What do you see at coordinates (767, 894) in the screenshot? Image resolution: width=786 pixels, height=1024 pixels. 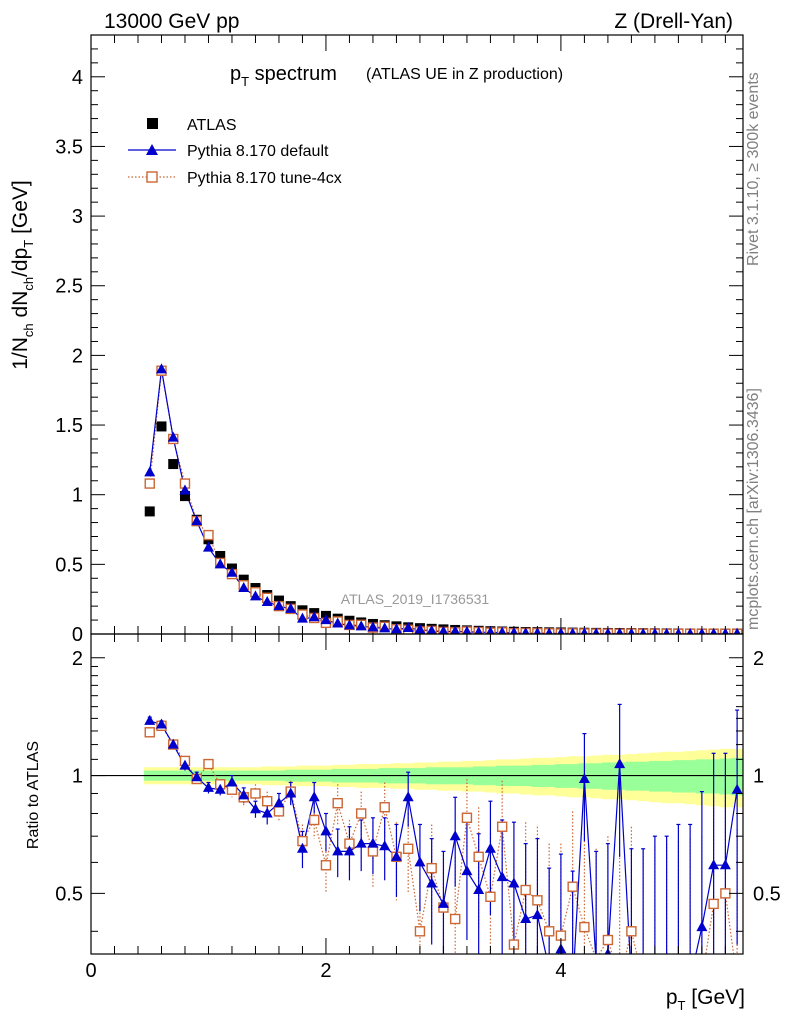 I see `ratio-y-tick-label-right: 0.5` at bounding box center [767, 894].